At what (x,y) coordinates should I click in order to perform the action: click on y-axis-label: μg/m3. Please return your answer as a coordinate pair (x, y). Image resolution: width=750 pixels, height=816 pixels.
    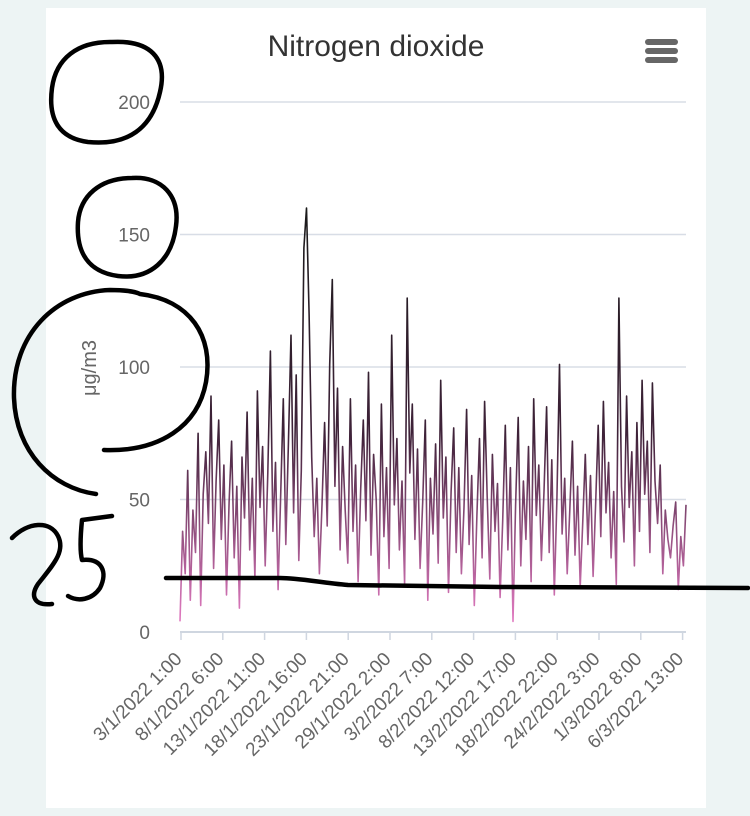
    Looking at the image, I should click on (90, 368).